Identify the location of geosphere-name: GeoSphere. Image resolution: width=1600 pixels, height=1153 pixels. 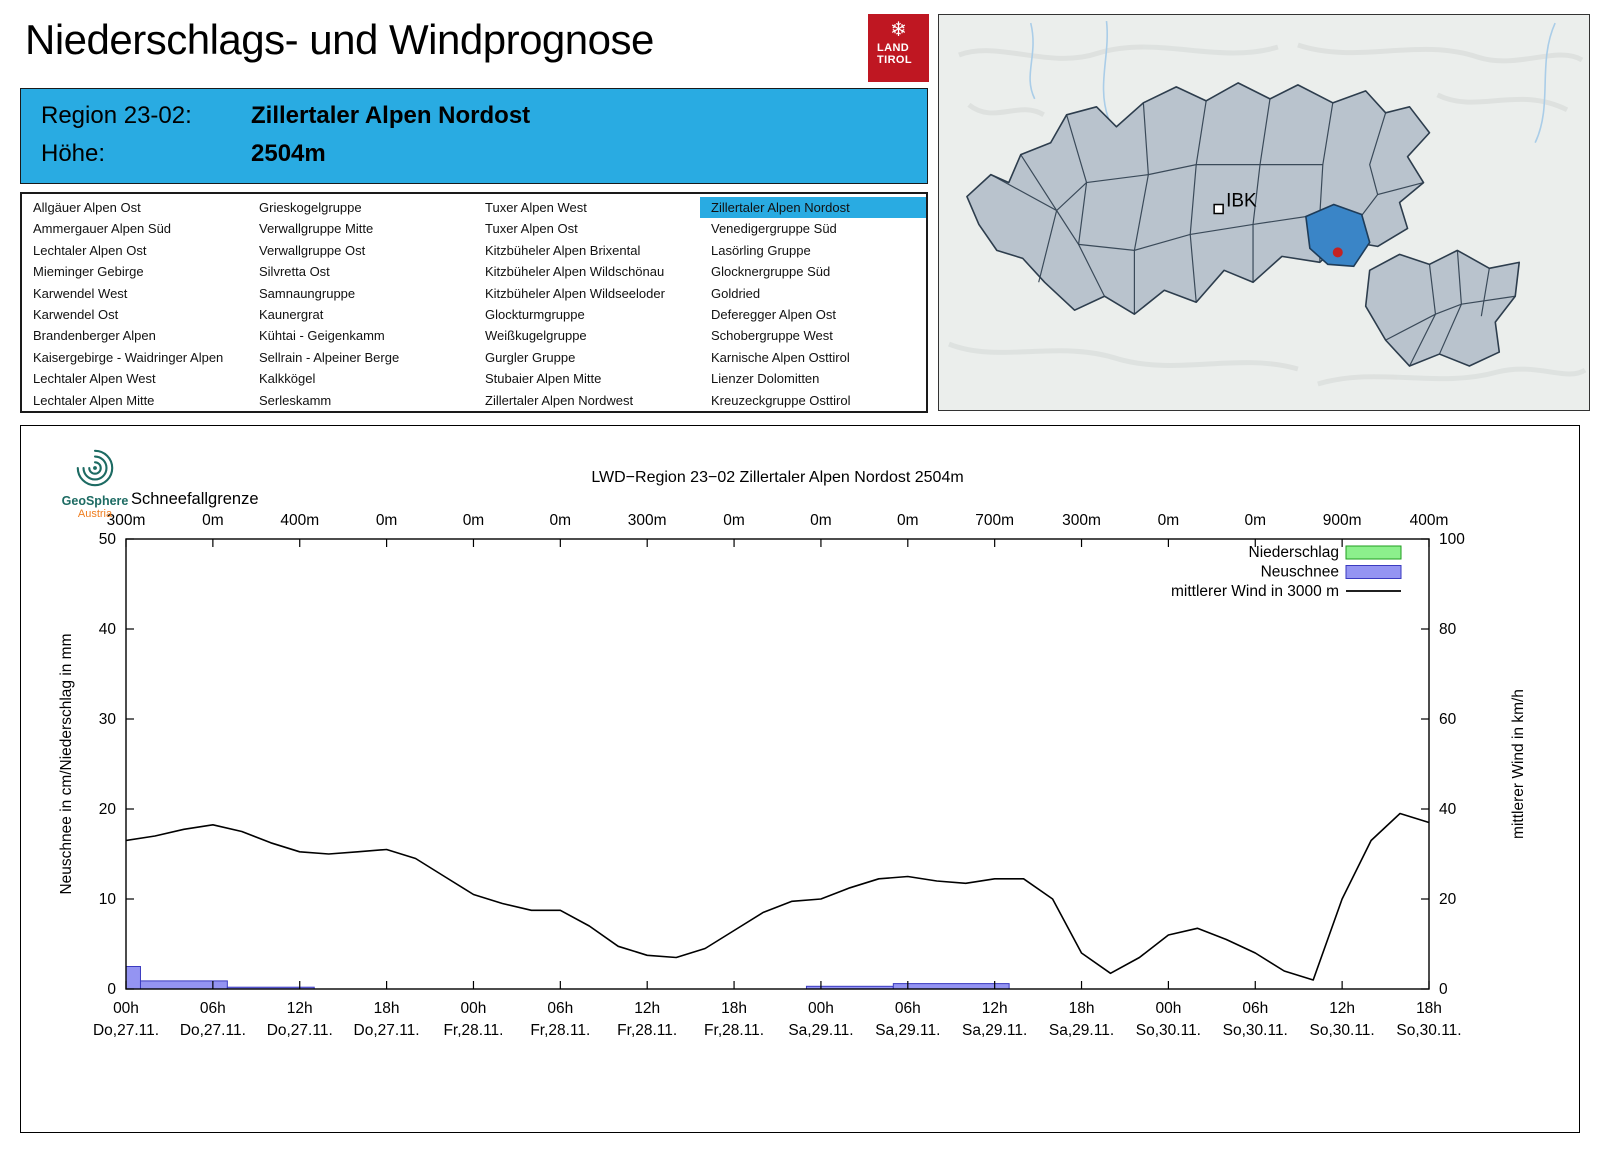
(95, 501).